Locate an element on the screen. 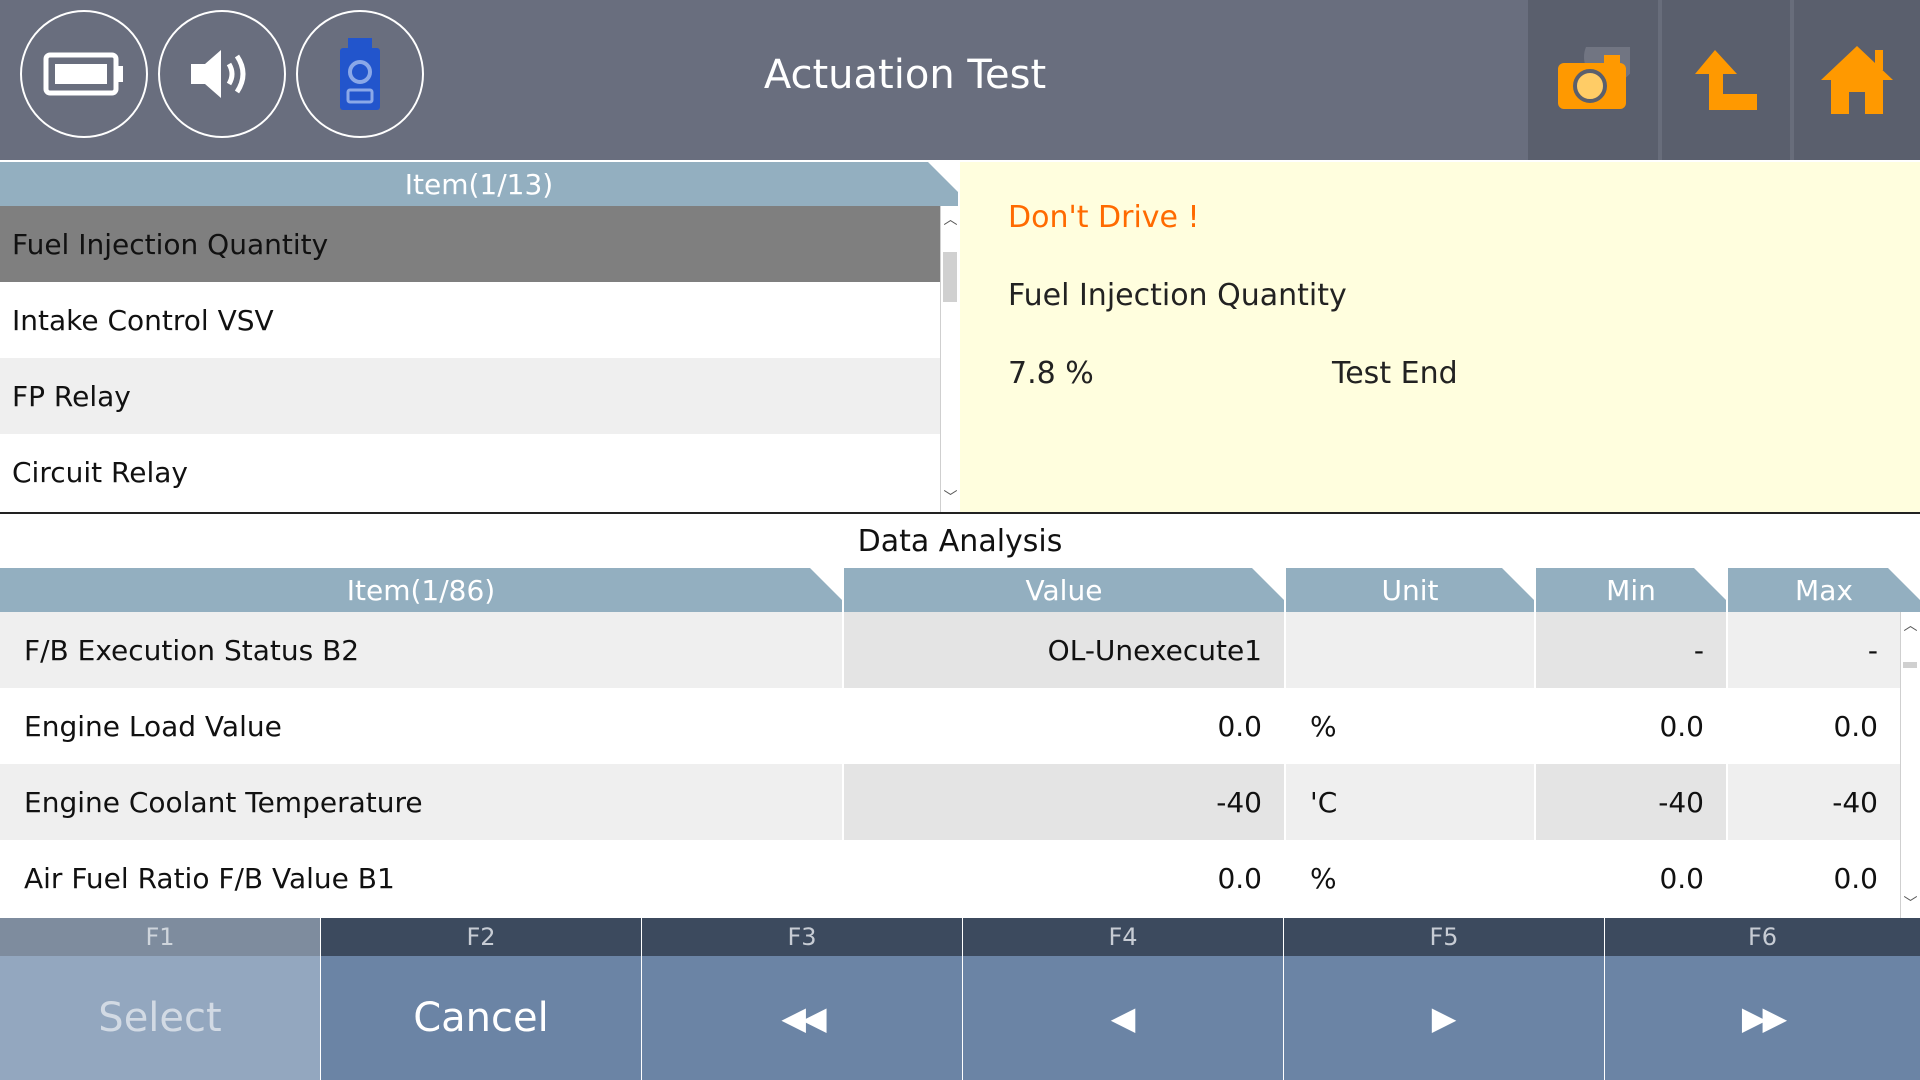 Image resolution: width=1920 pixels, height=1080 pixels. table-row: Engine Load Value 0.0 % 0.0 0.0 is located at coordinates (950, 726).